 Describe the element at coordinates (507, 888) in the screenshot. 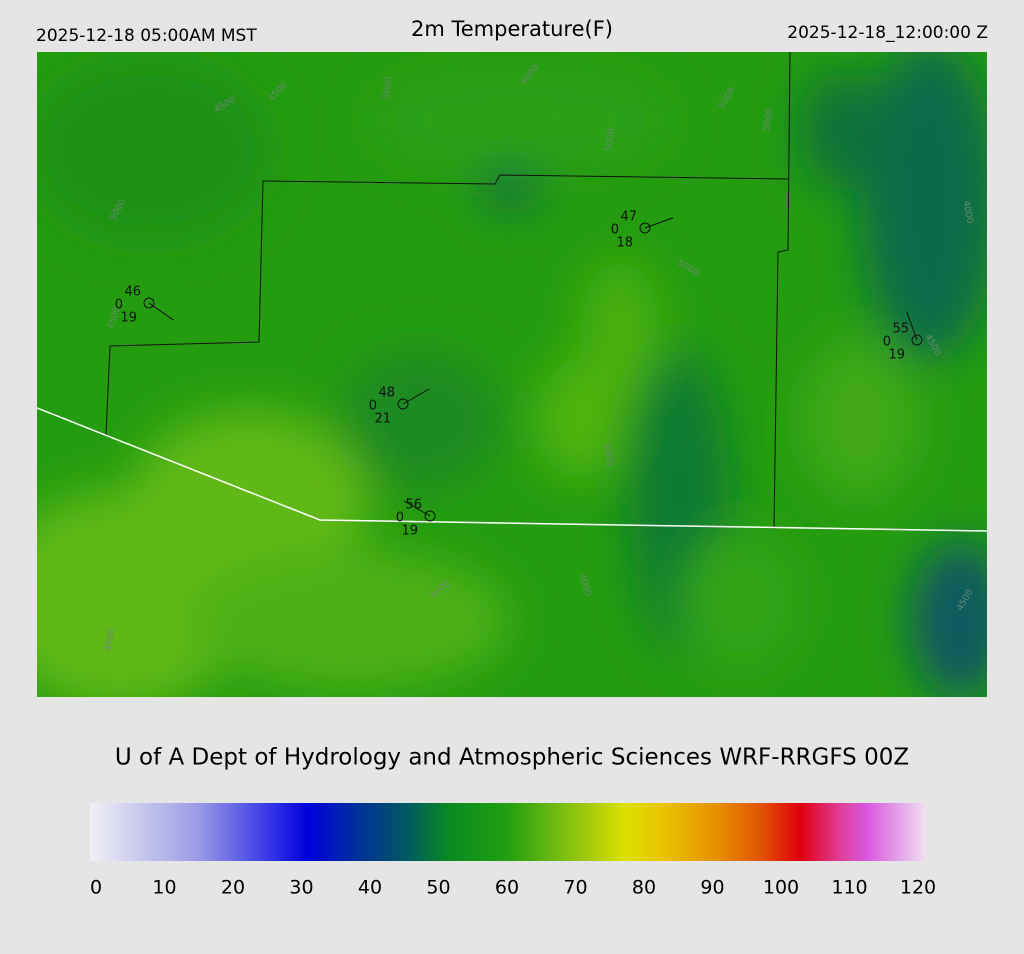

I see `colorbar-tick-label: 60` at that location.